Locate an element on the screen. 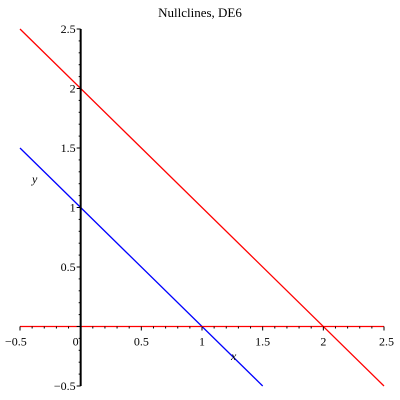  x-tick-label: 1 is located at coordinates (202, 342).